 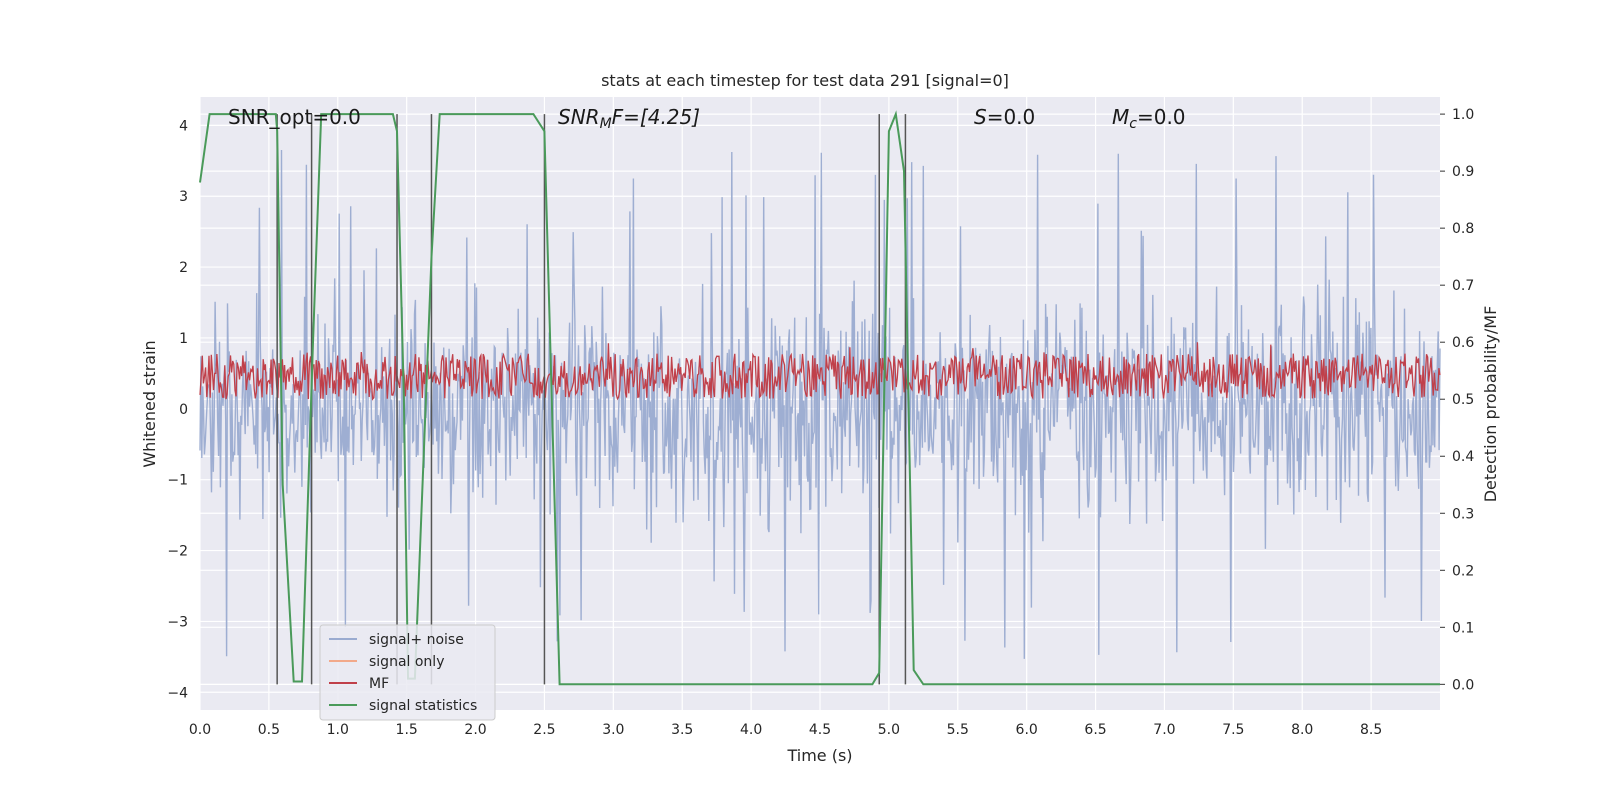 I want to click on x-tick-label: 5.0, so click(x=889, y=730).